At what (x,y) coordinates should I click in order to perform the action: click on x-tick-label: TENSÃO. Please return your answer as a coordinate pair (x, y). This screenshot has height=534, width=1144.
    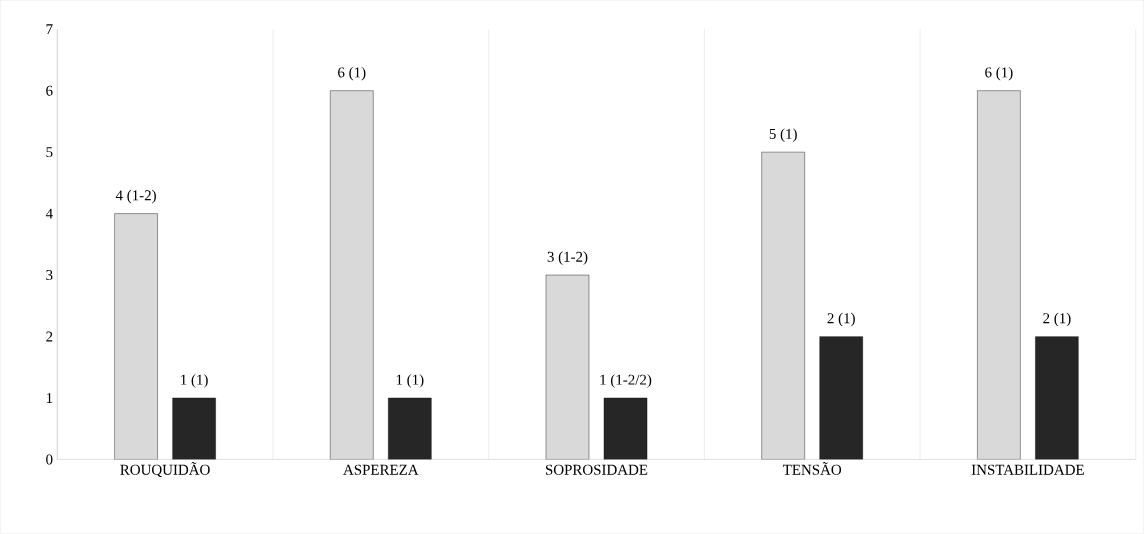
    Looking at the image, I should click on (812, 468).